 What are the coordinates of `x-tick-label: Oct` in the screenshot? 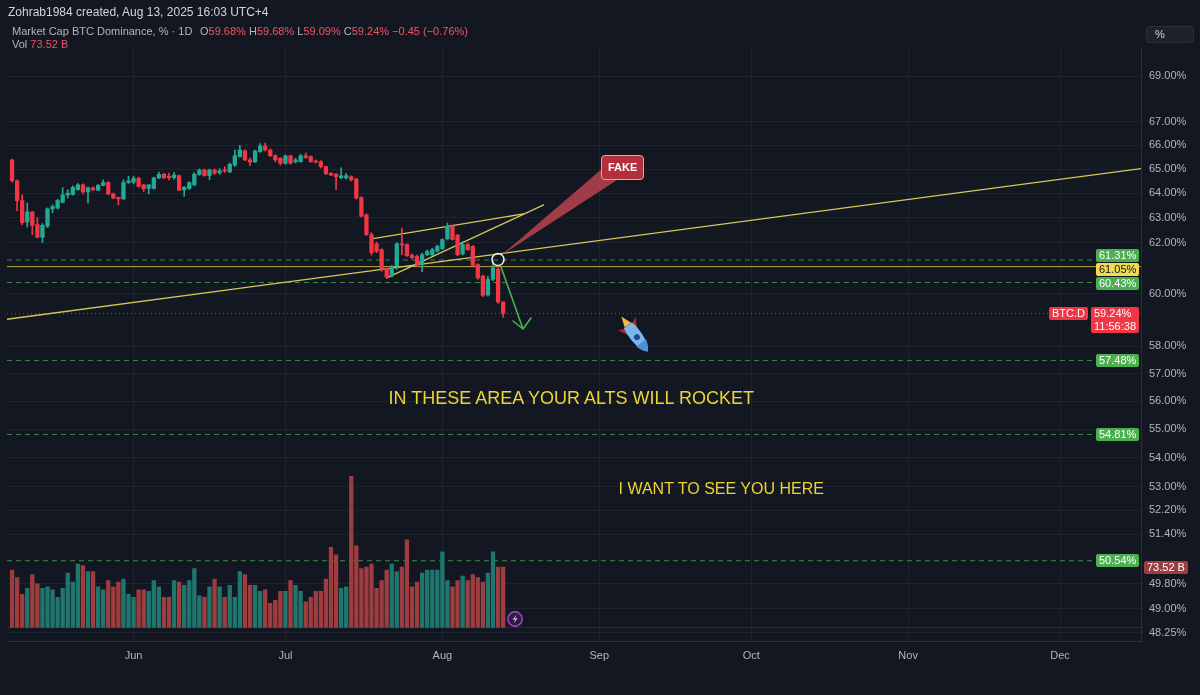 It's located at (751, 654).